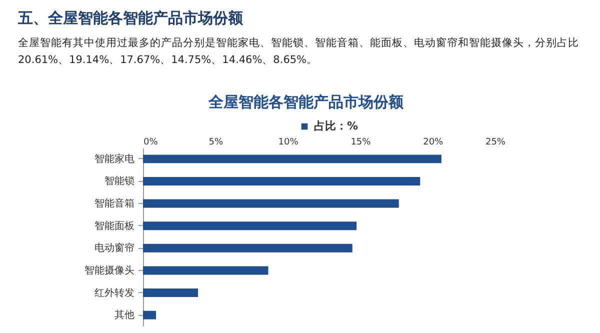  Describe the element at coordinates (336, 126) in the screenshot. I see `legend-label: 占比：%` at that location.